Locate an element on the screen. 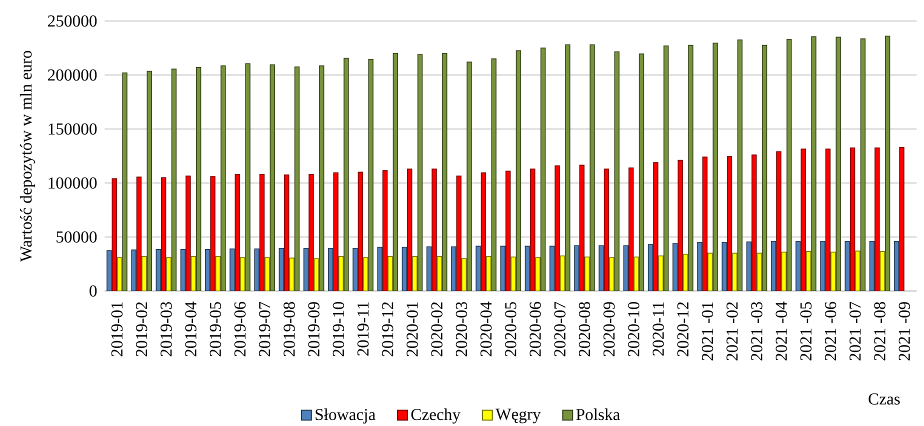  x-tick-label: 2019-10 is located at coordinates (338, 329).